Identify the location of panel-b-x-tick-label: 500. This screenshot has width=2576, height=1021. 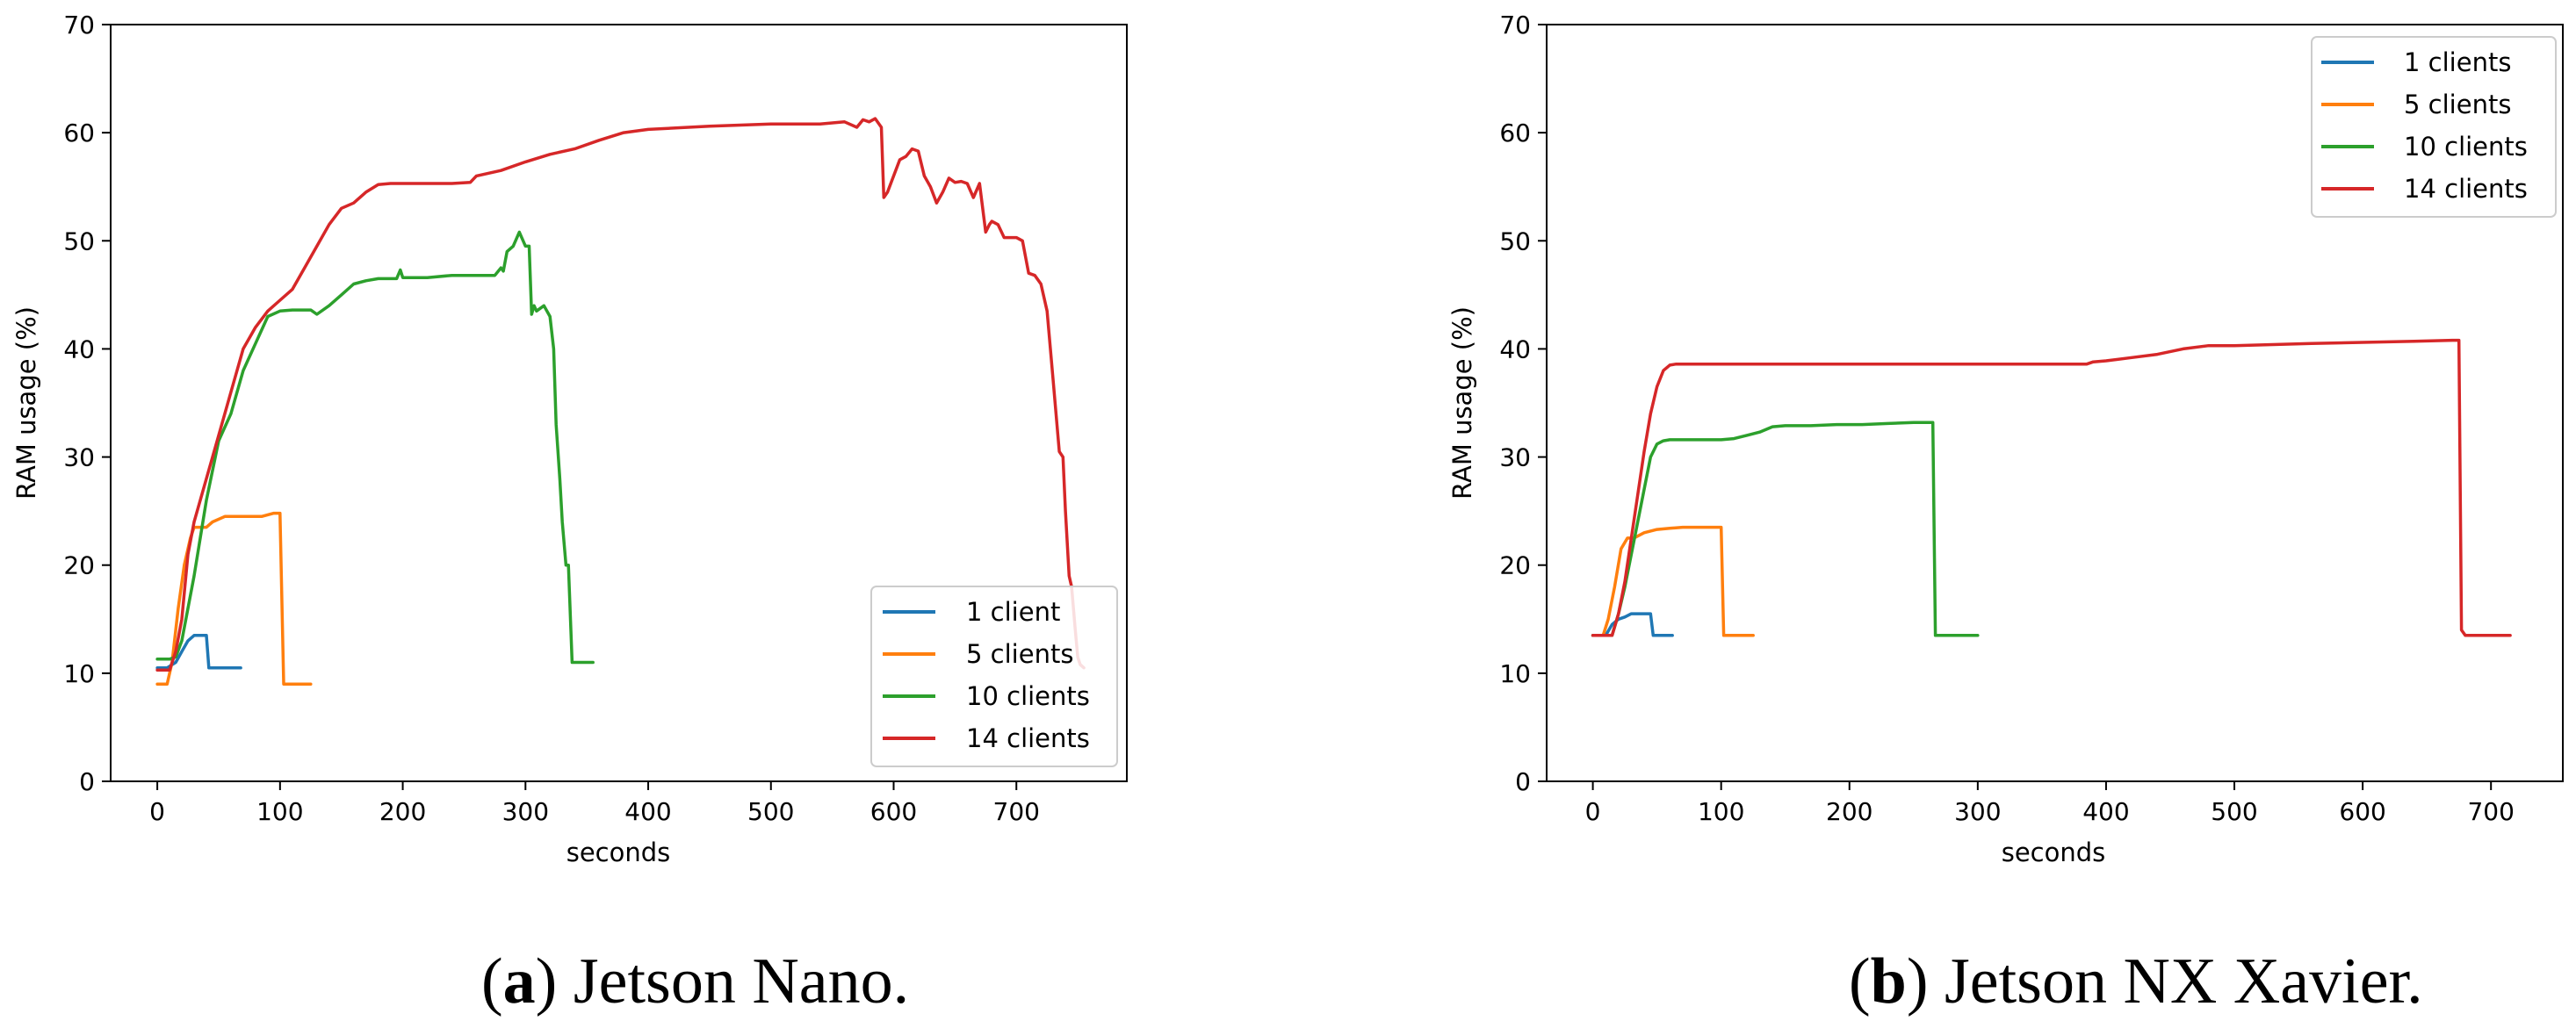
(2234, 811).